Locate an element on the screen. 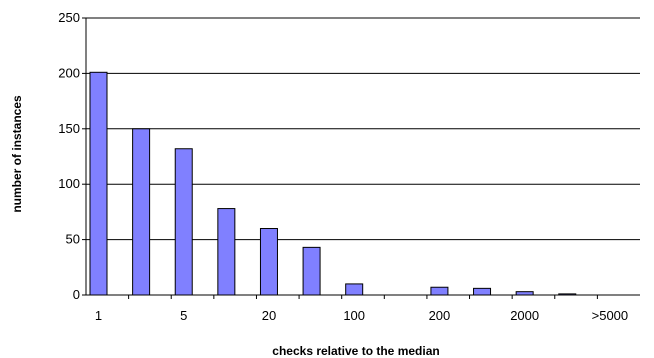 The height and width of the screenshot is (358, 654). y-tick-label-1: 50 is located at coordinates (73, 239).